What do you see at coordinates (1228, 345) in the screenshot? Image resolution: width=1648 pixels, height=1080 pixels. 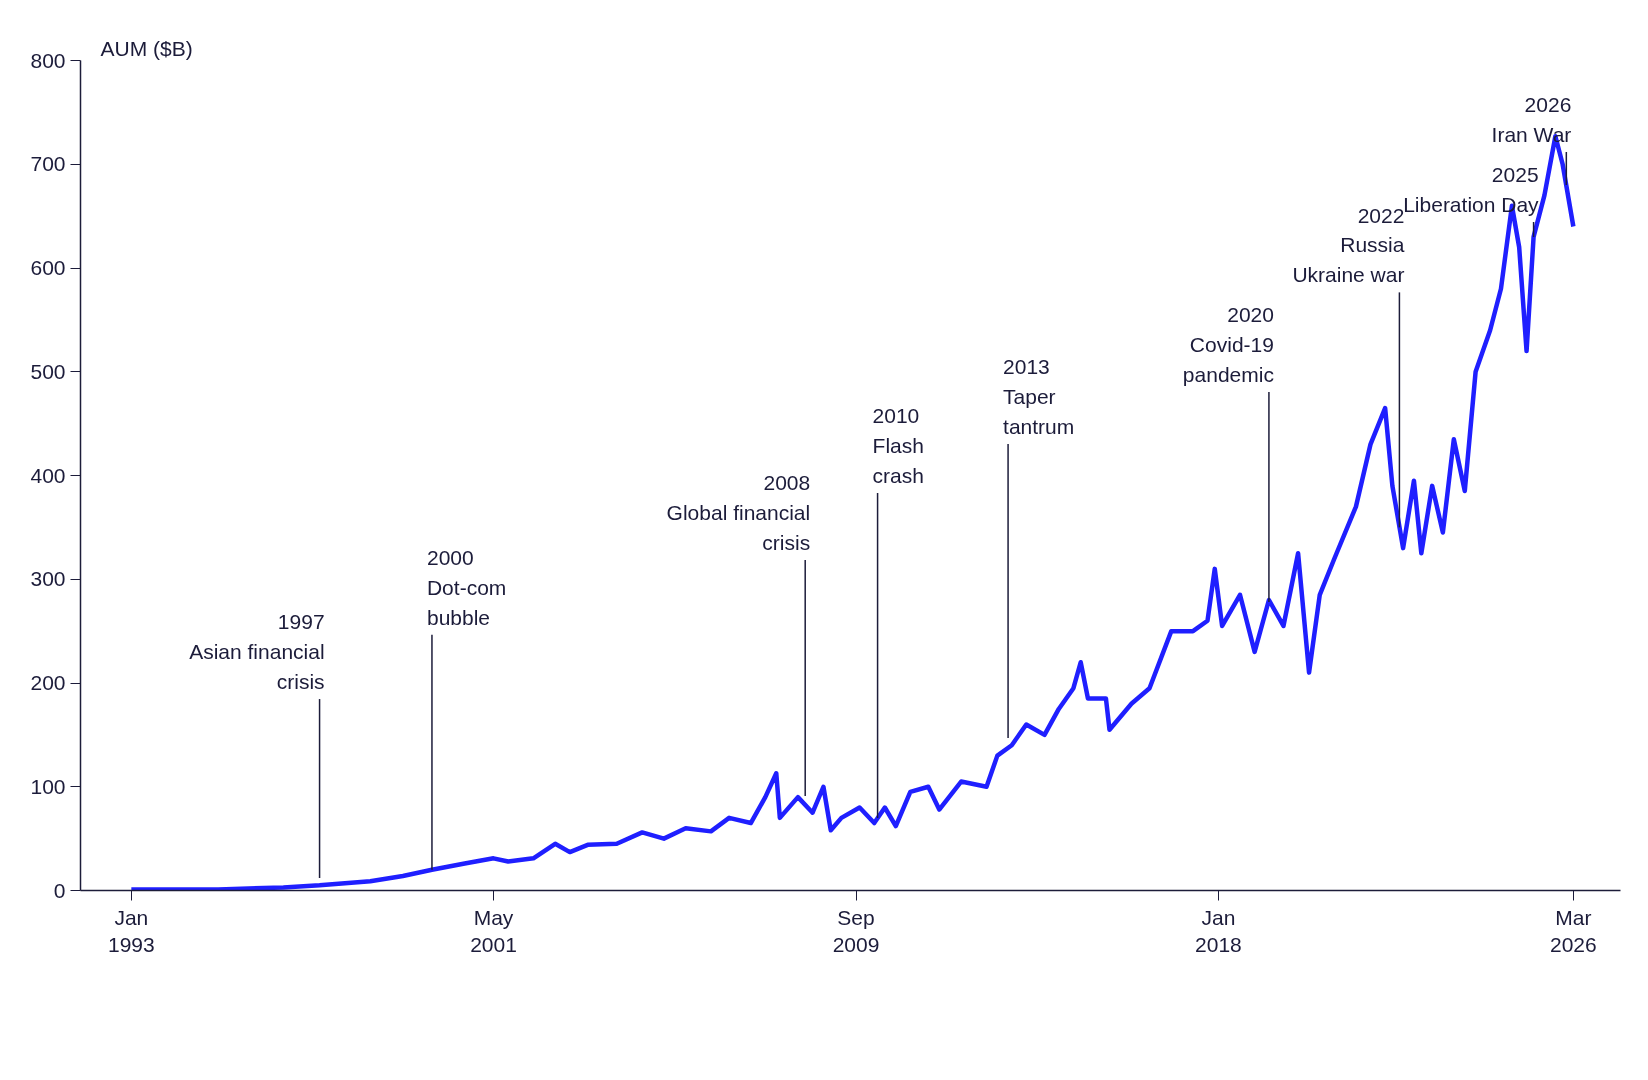 I see `annotation: 2020 Covid-19 pandemic` at bounding box center [1228, 345].